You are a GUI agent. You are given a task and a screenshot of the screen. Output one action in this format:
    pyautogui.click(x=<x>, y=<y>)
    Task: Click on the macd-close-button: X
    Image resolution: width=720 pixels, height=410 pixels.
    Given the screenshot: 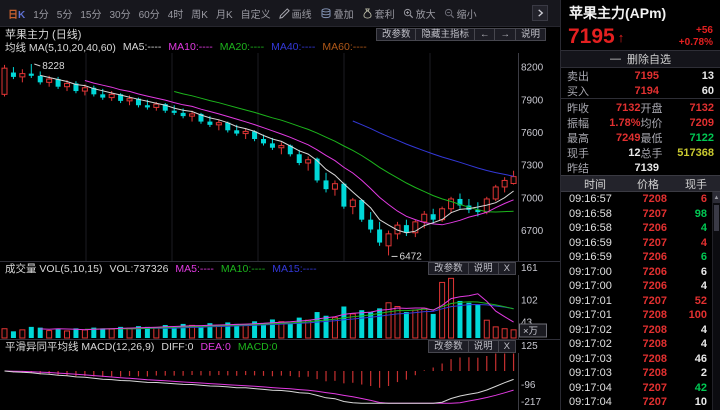 What is the action you would take?
    pyautogui.click(x=506, y=346)
    